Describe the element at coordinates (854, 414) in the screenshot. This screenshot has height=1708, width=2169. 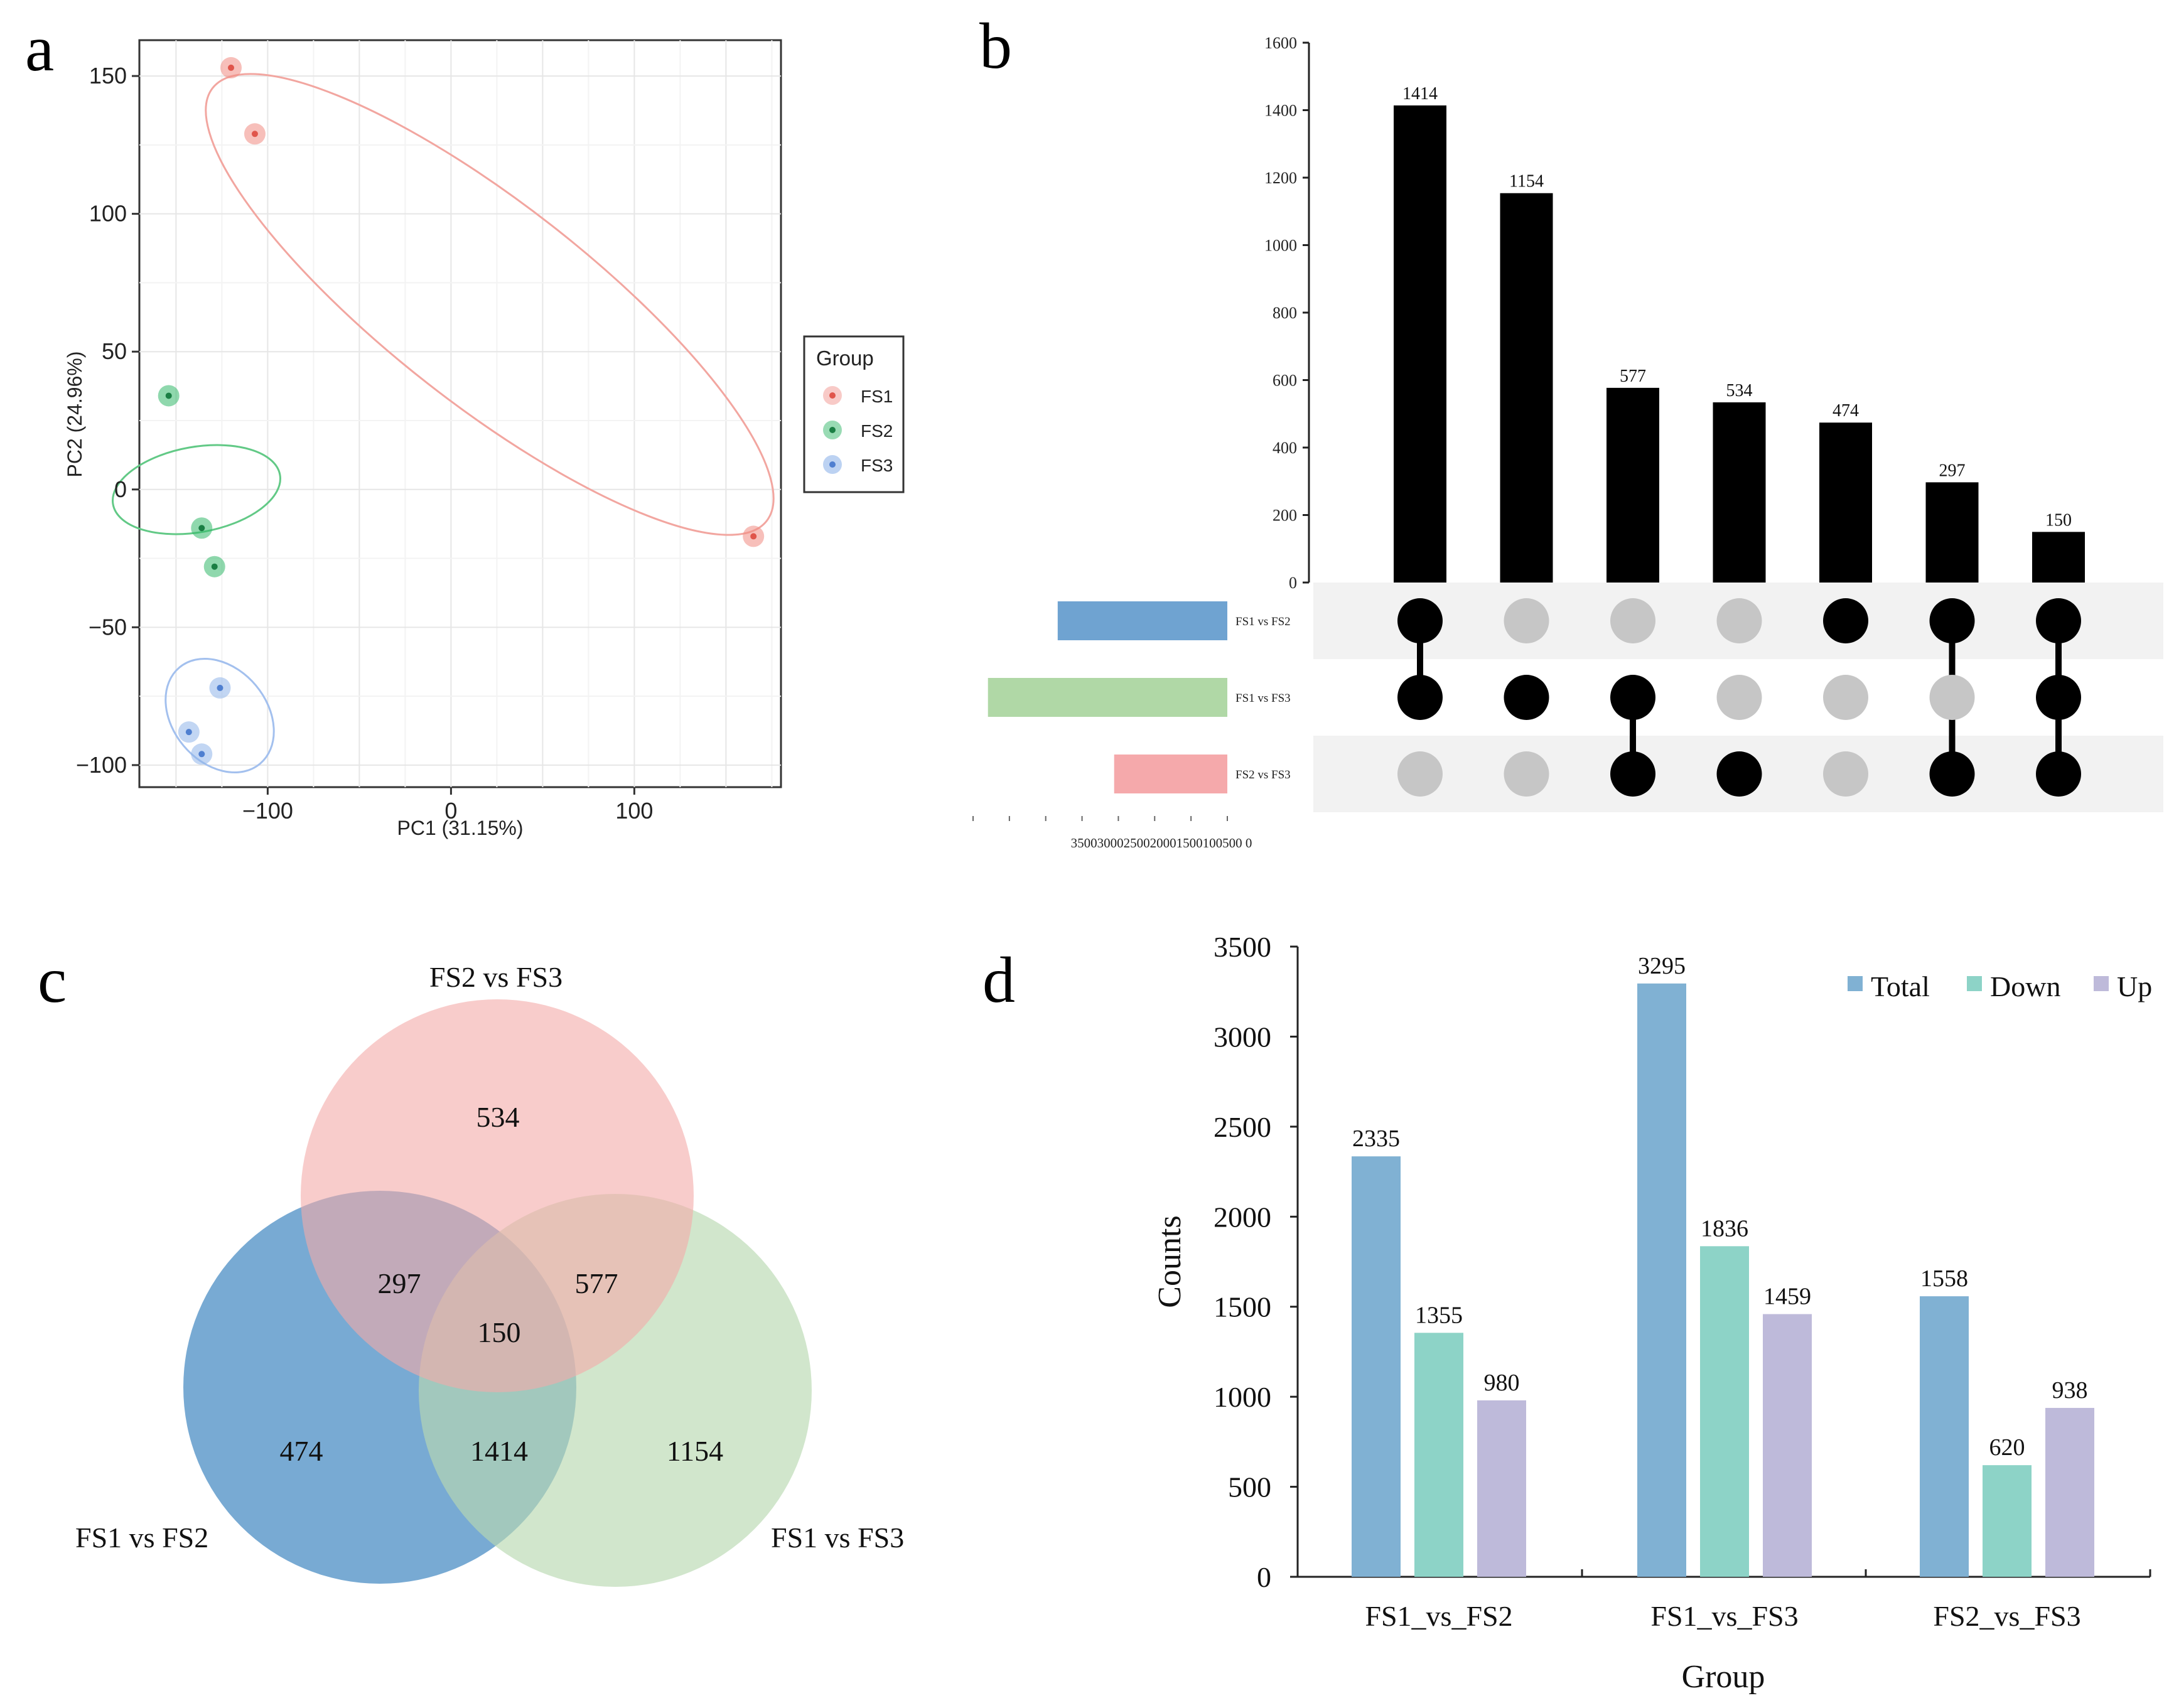
I see `pca-legend: Group FS1 FS2 FS3` at that location.